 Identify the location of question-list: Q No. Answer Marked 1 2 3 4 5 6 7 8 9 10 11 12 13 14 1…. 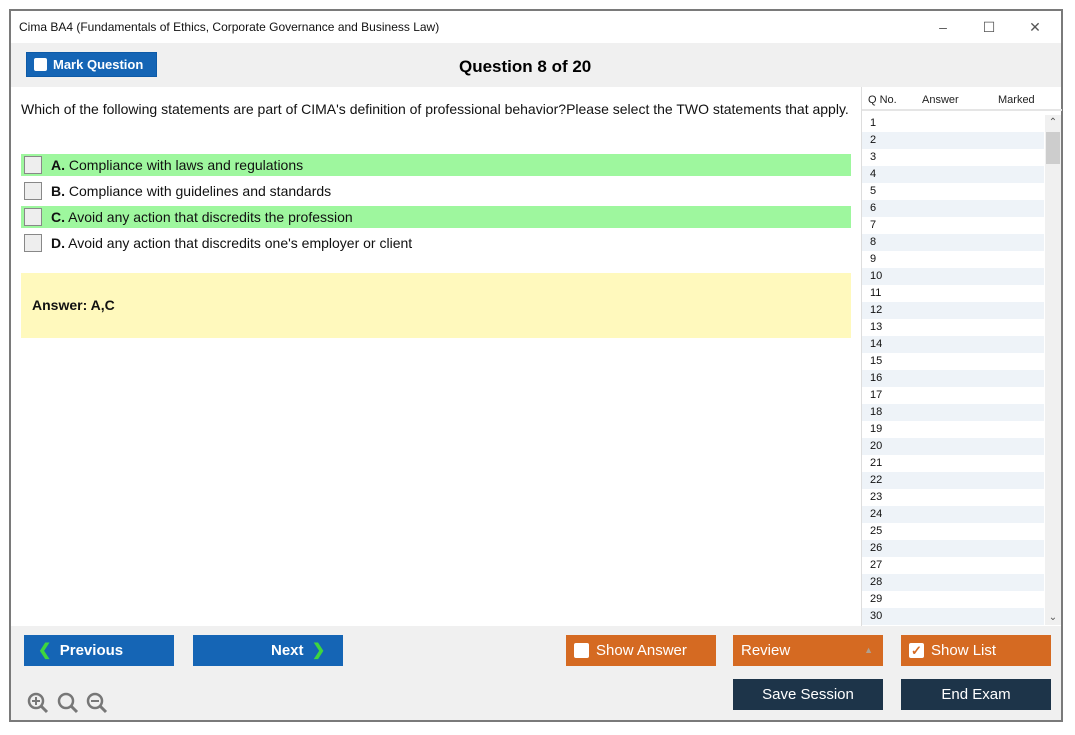
(961, 356).